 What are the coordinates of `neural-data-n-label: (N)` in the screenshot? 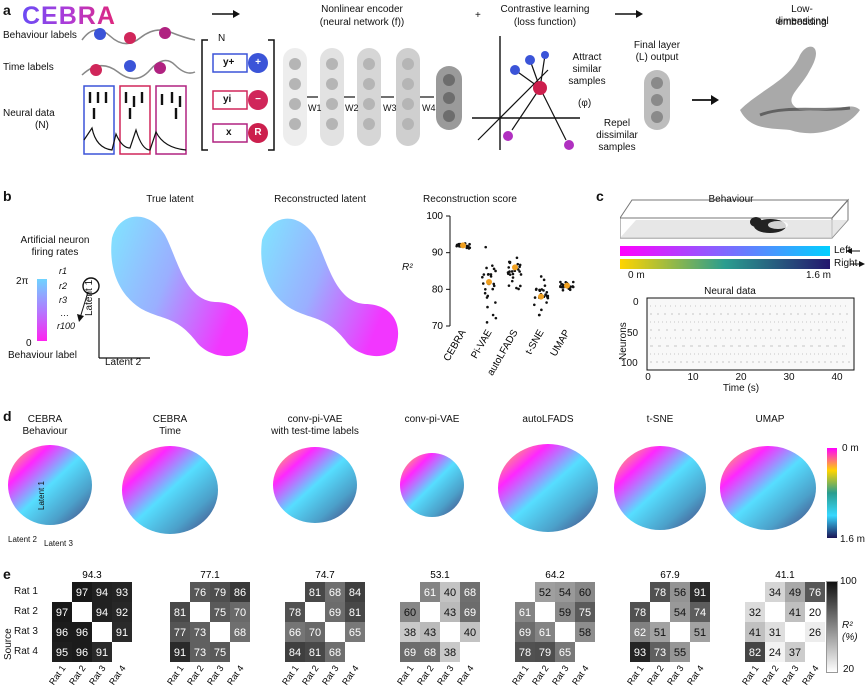 It's located at (42, 125).